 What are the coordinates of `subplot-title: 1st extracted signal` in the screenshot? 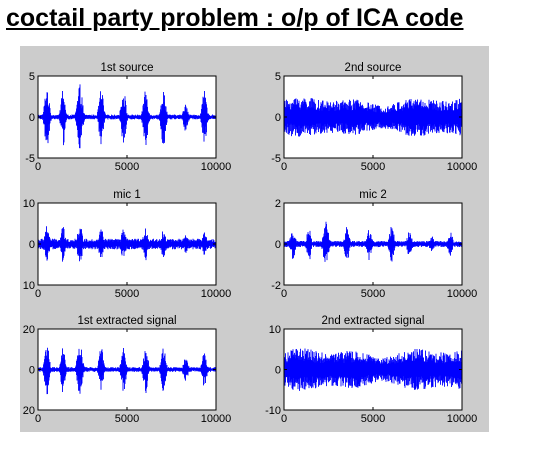 It's located at (126, 321).